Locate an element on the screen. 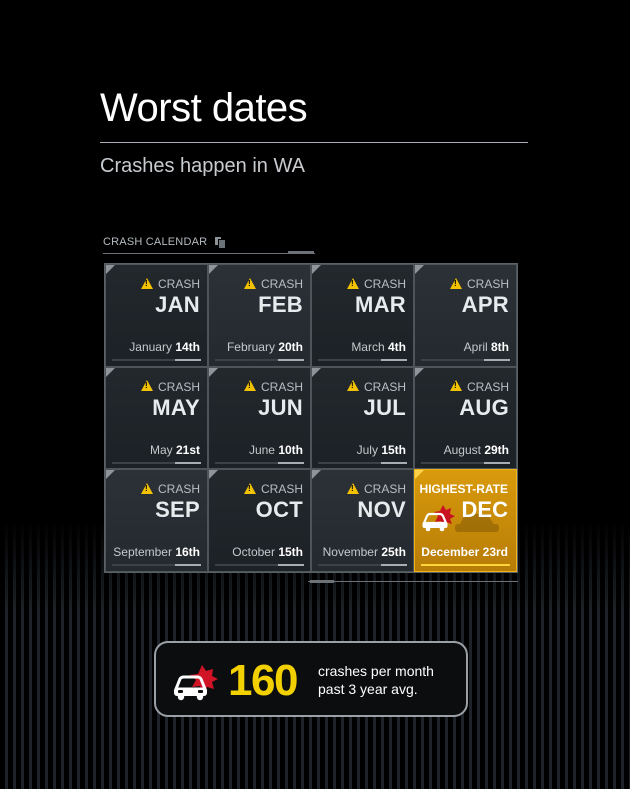 The width and height of the screenshot is (630, 789). worst-date-day: 16th is located at coordinates (187, 552).